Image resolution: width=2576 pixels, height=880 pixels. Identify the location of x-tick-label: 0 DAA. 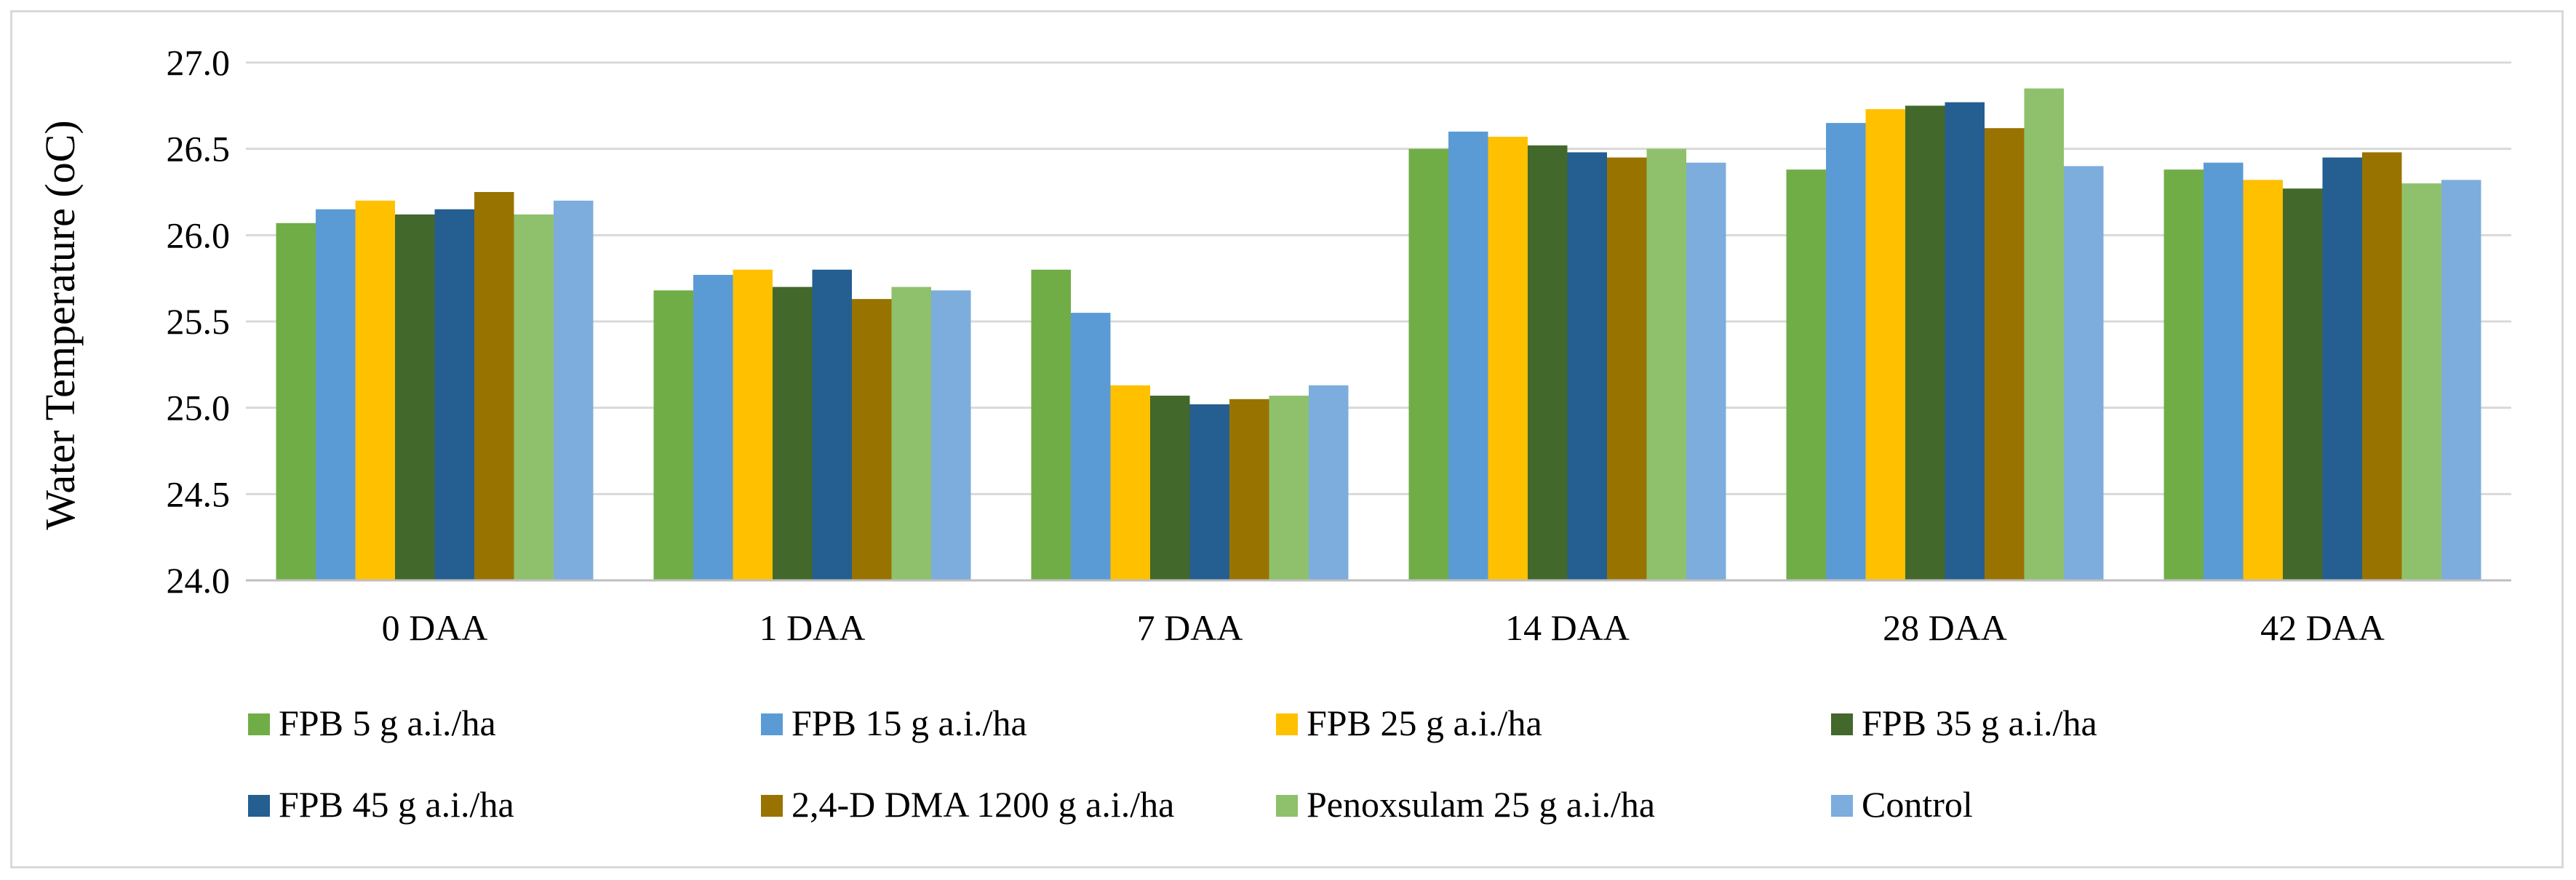
(435, 627).